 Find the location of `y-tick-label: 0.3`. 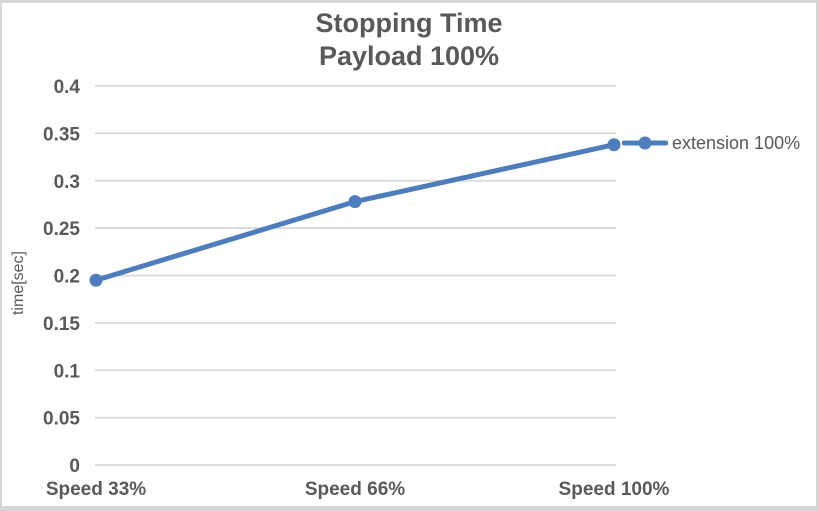

y-tick-label: 0.3 is located at coordinates (67, 182).